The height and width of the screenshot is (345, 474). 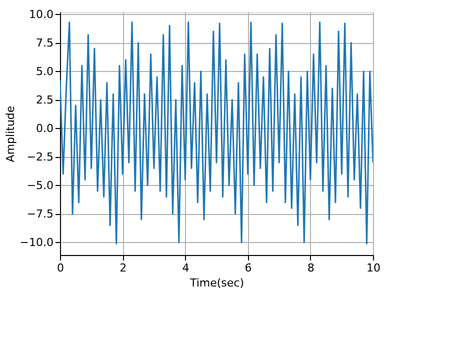 What do you see at coordinates (40, 213) in the screenshot?
I see `y-tick-label: −7.5` at bounding box center [40, 213].